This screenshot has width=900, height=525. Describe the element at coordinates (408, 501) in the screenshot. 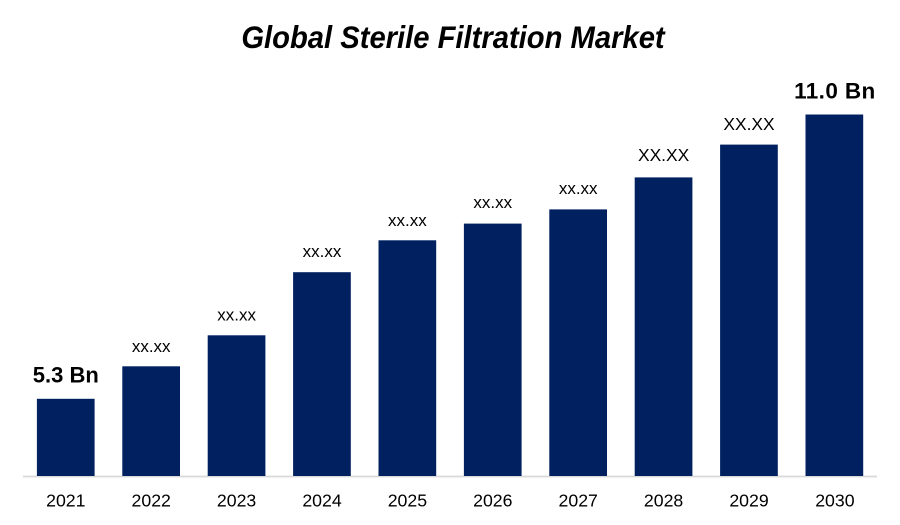

I see `svg-text: 2025` at that location.